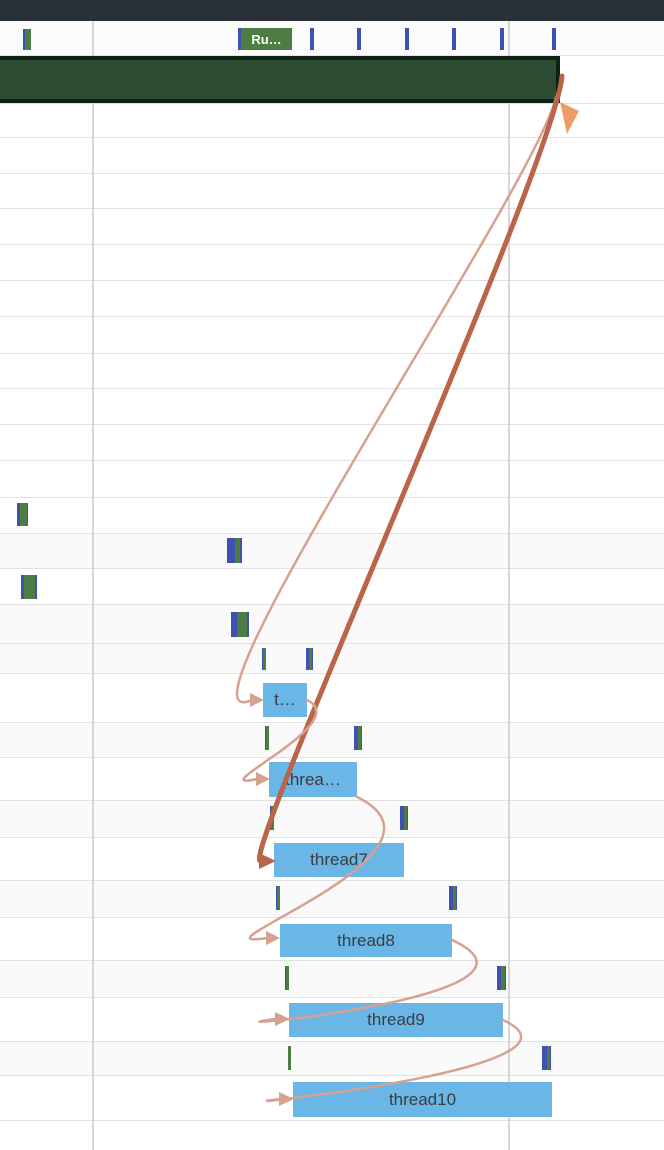 This screenshot has height=1150, width=664. I want to click on slice-thread7: thread7, so click(339, 860).